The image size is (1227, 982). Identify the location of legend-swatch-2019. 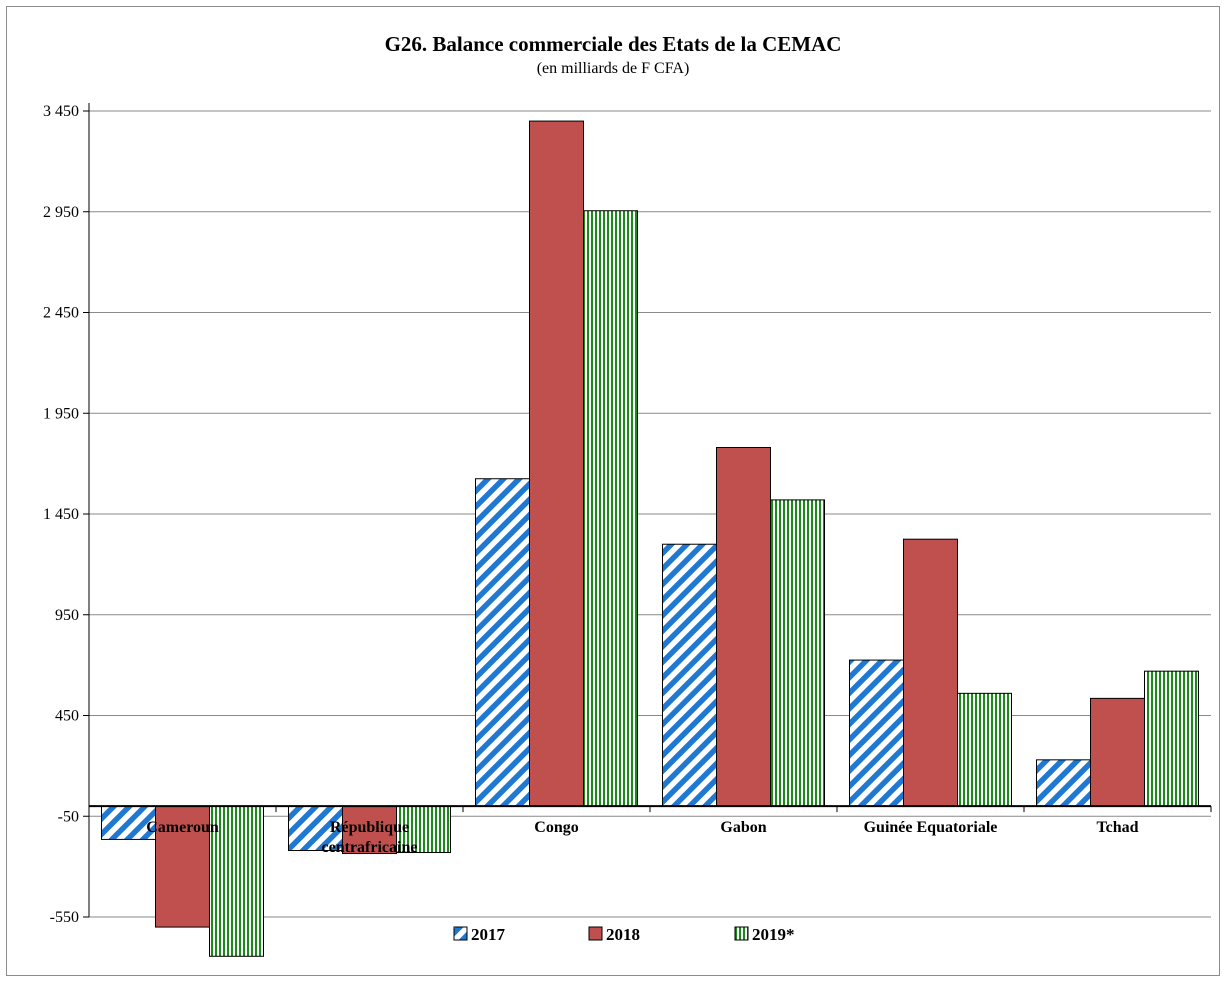
(741, 933).